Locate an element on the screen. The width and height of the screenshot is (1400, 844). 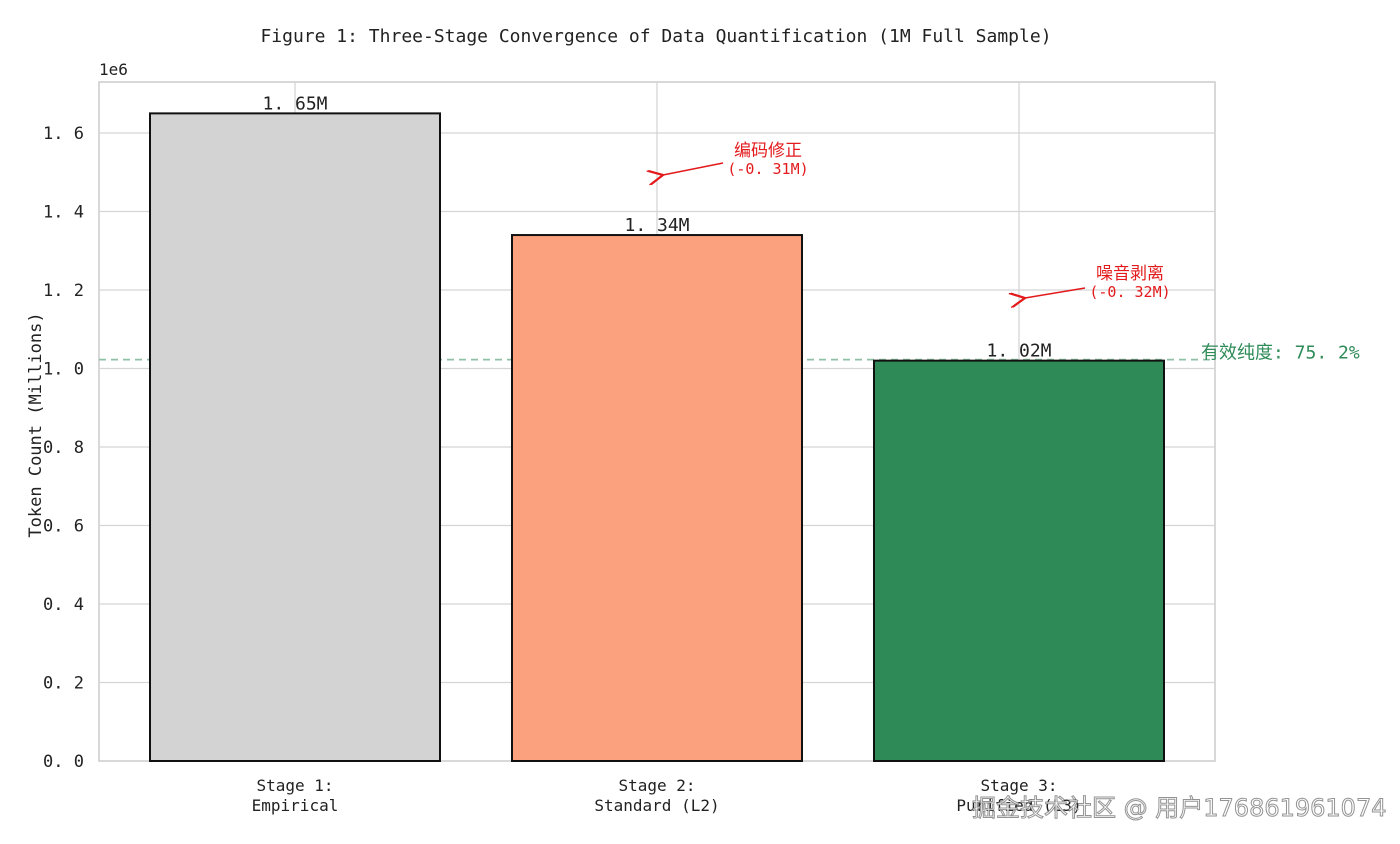
y-tick-label: 1. 4 is located at coordinates (63, 213).